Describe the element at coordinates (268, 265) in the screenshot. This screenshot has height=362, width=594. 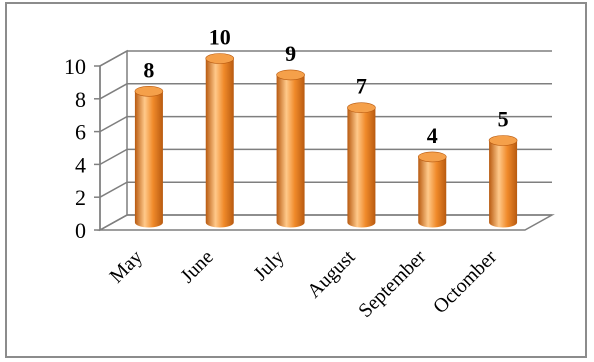
I see `category-label: July` at that location.